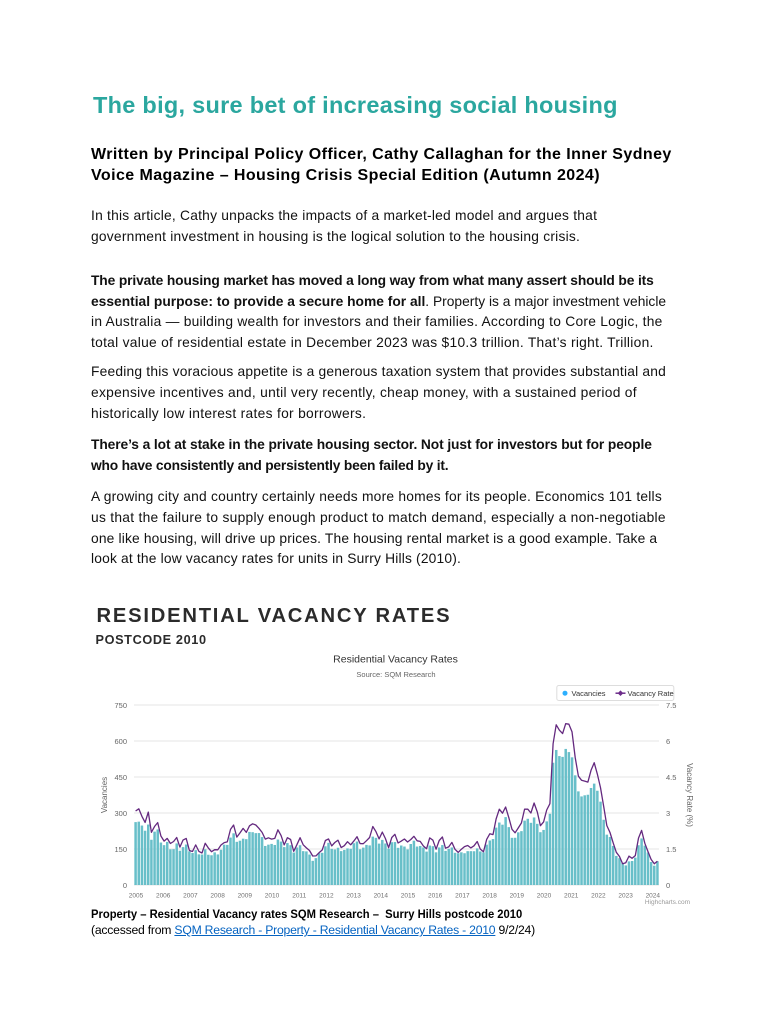 This screenshot has width=770, height=1024. Describe the element at coordinates (217, 896) in the screenshot. I see `svg-text: 2008` at that location.